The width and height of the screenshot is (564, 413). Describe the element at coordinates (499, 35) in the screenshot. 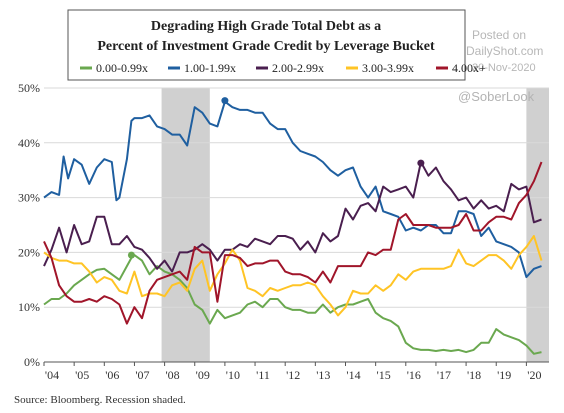

I see `watermark-line1: Posted on` at that location.